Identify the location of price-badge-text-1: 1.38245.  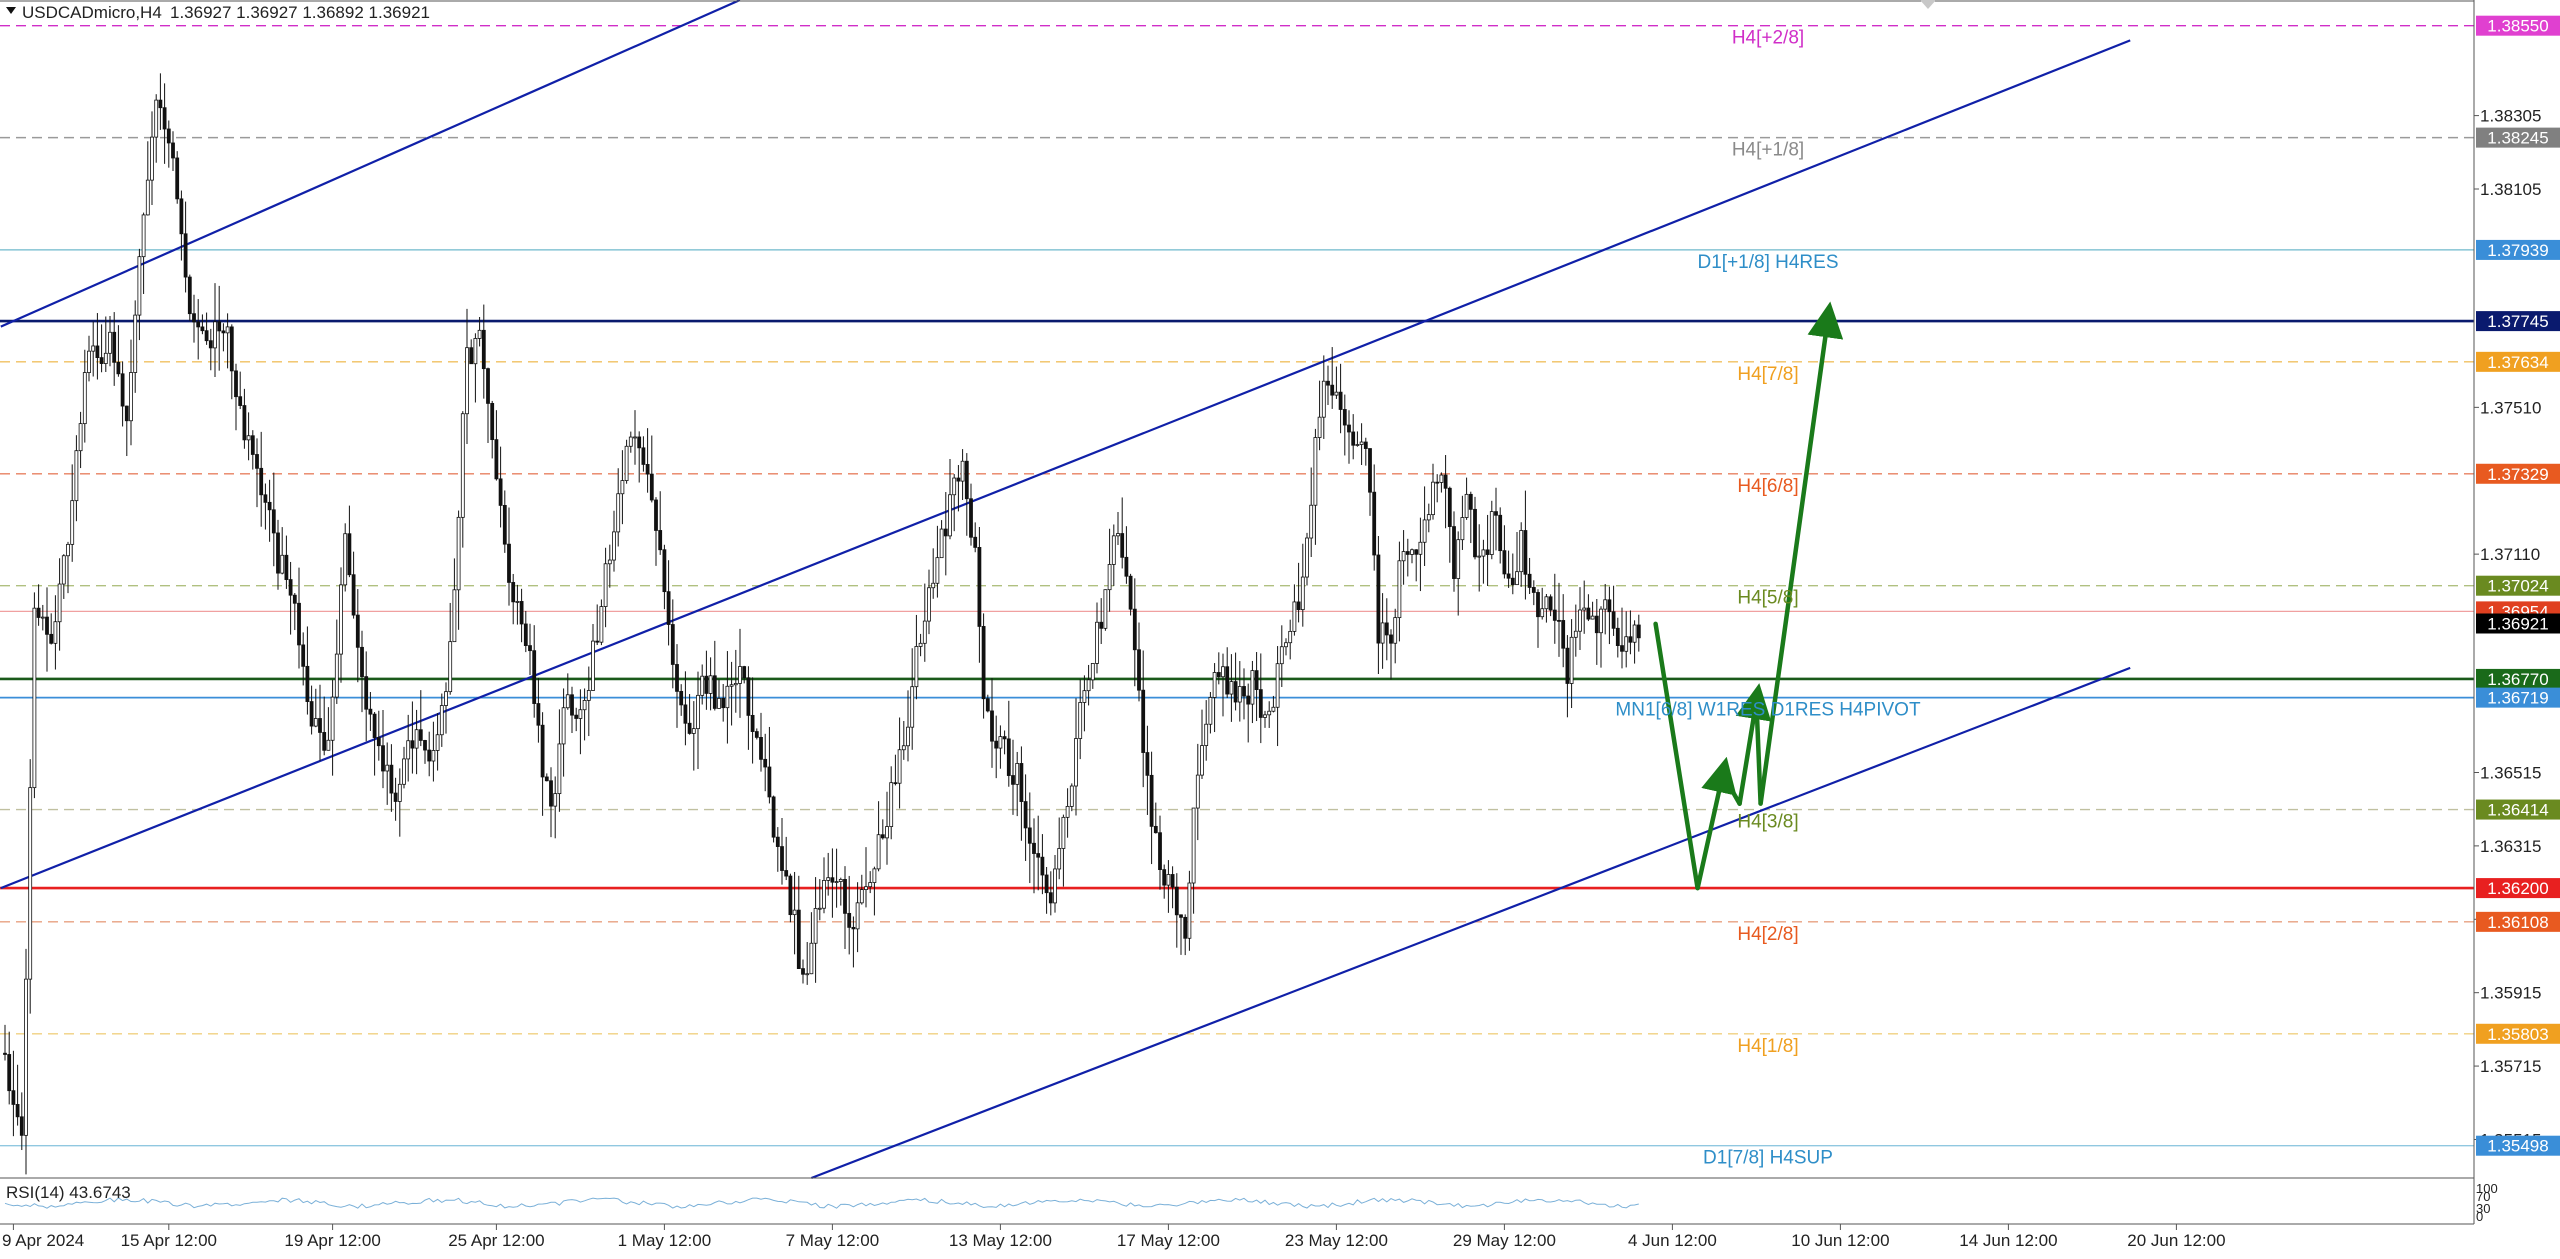
(2517, 138).